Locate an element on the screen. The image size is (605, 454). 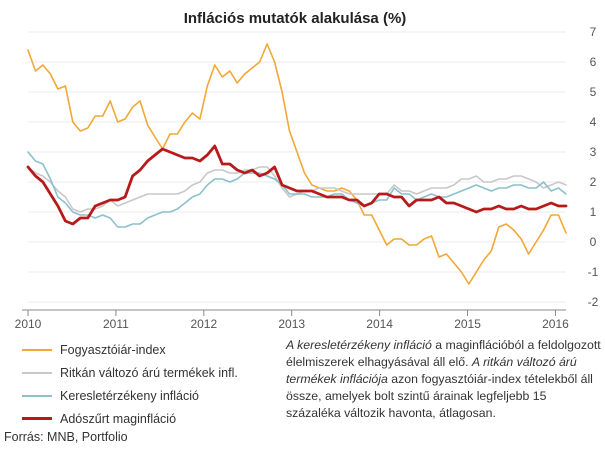
legend-item-sticky-price: Ritkán változó árú termékek infl. is located at coordinates (152, 372).